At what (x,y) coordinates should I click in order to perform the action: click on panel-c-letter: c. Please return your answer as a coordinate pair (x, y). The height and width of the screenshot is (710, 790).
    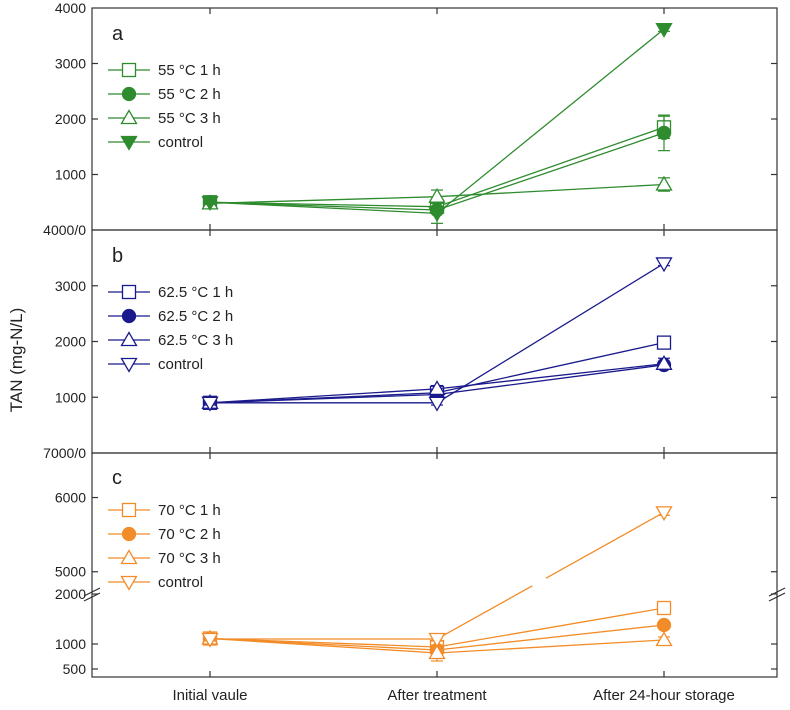
    Looking at the image, I should click on (117, 478).